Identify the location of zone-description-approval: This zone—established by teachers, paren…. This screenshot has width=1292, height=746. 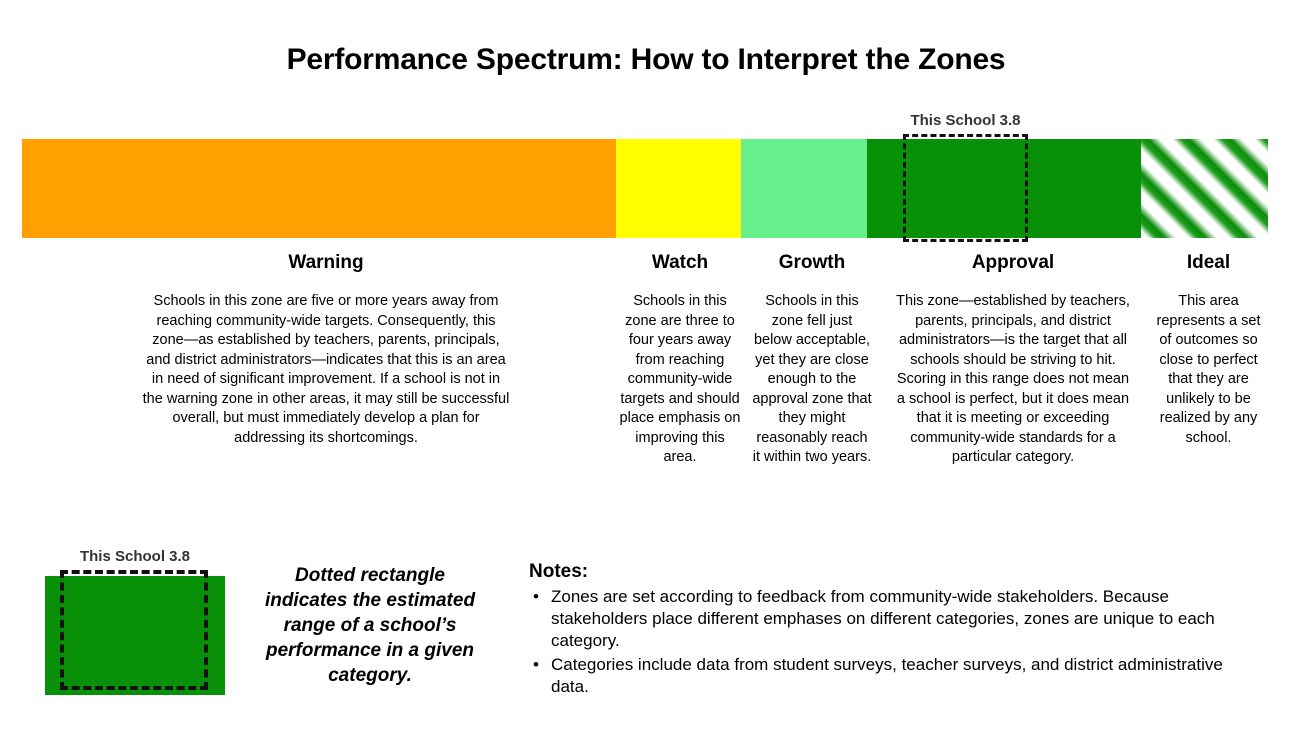
(1013, 379).